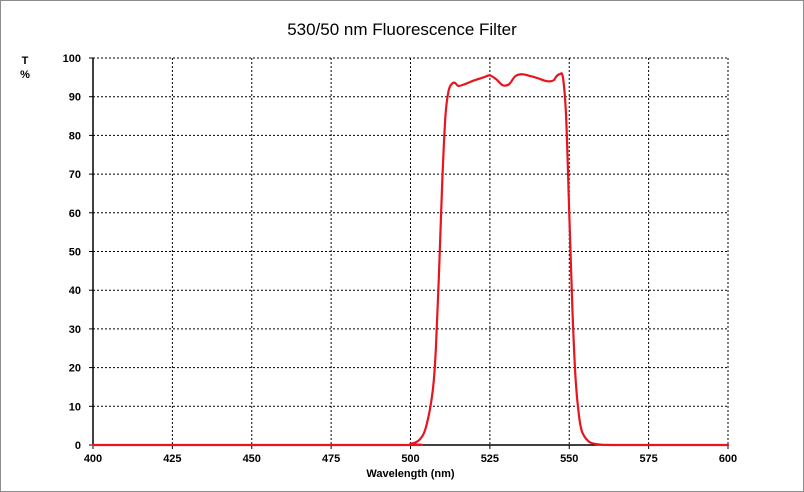 This screenshot has height=492, width=804. I want to click on y-tick-label-90: 90, so click(75, 98).